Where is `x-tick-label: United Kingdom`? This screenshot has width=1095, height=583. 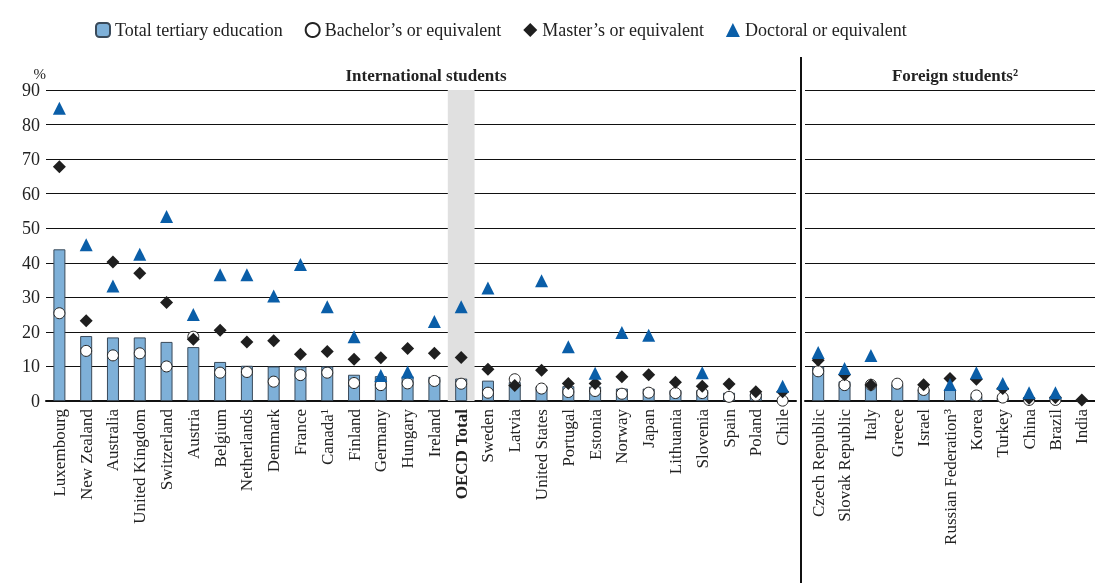
x-tick-label: United Kingdom is located at coordinates (140, 466).